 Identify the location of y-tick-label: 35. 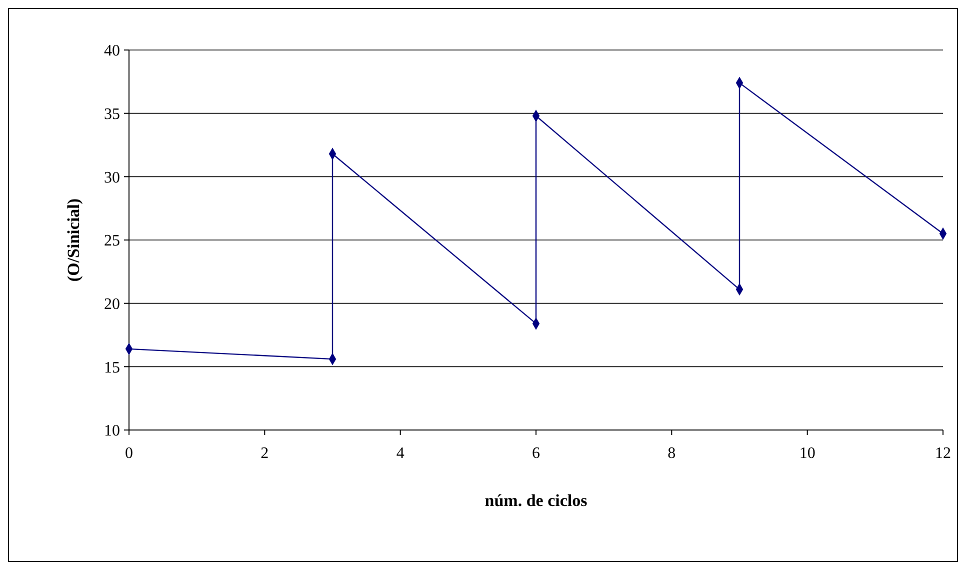
(112, 114).